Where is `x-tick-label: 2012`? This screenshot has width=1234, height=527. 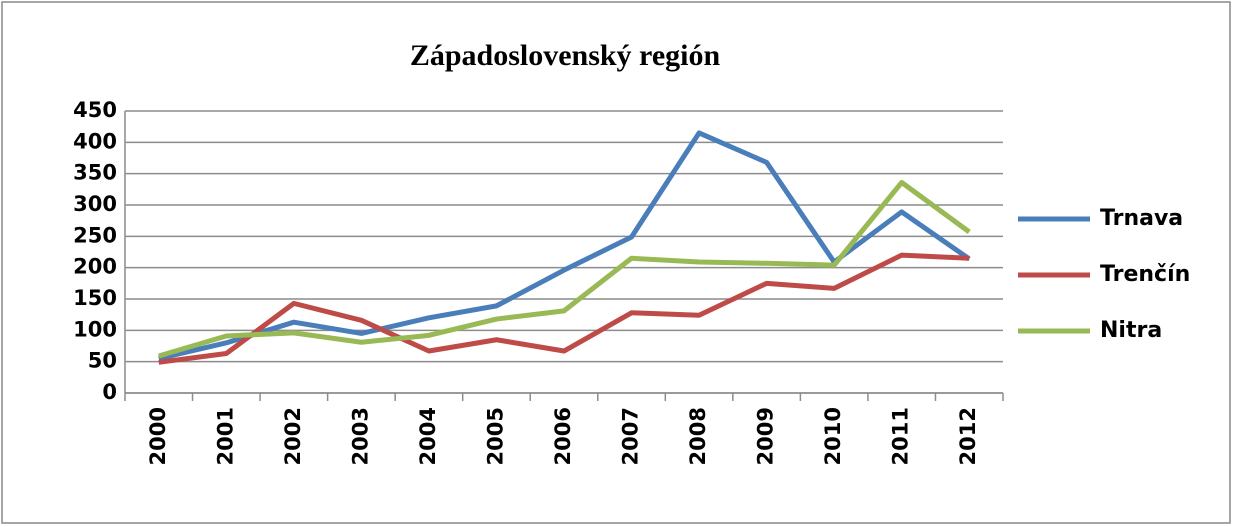
x-tick-label: 2012 is located at coordinates (968, 436).